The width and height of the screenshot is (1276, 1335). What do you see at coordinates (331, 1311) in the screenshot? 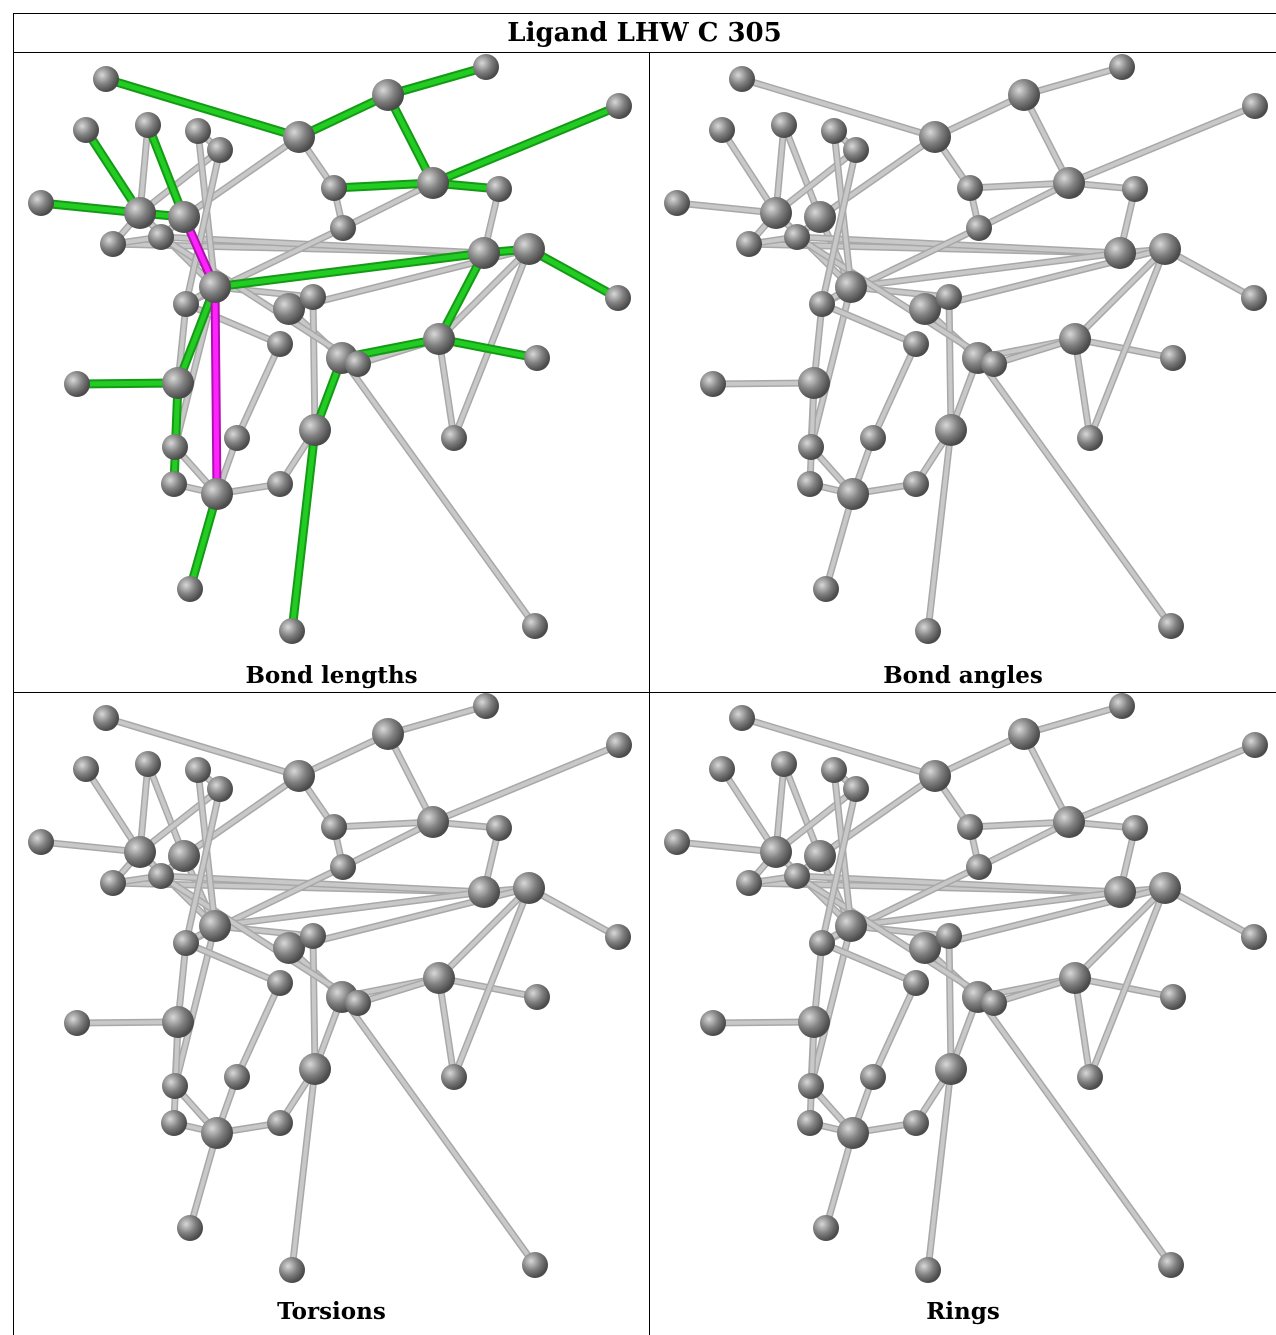
I see `caption-torsions: Torsions` at bounding box center [331, 1311].